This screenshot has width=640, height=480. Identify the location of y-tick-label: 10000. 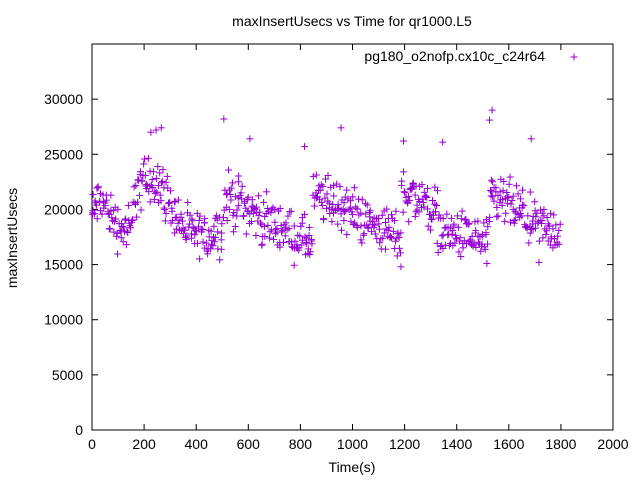
(63, 320).